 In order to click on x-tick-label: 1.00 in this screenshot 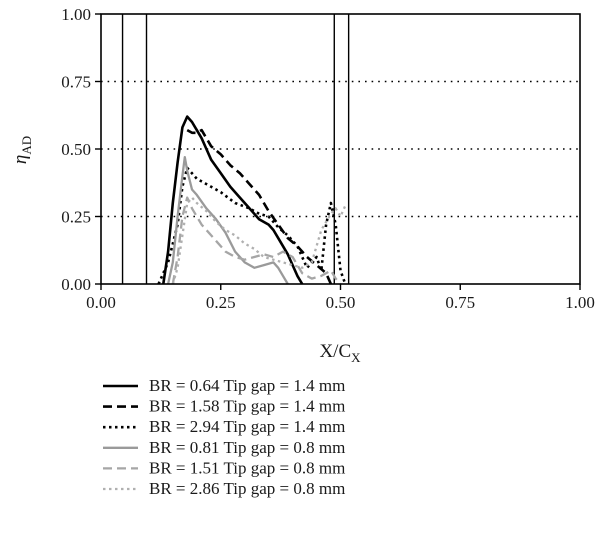, I will do `click(580, 302)`.